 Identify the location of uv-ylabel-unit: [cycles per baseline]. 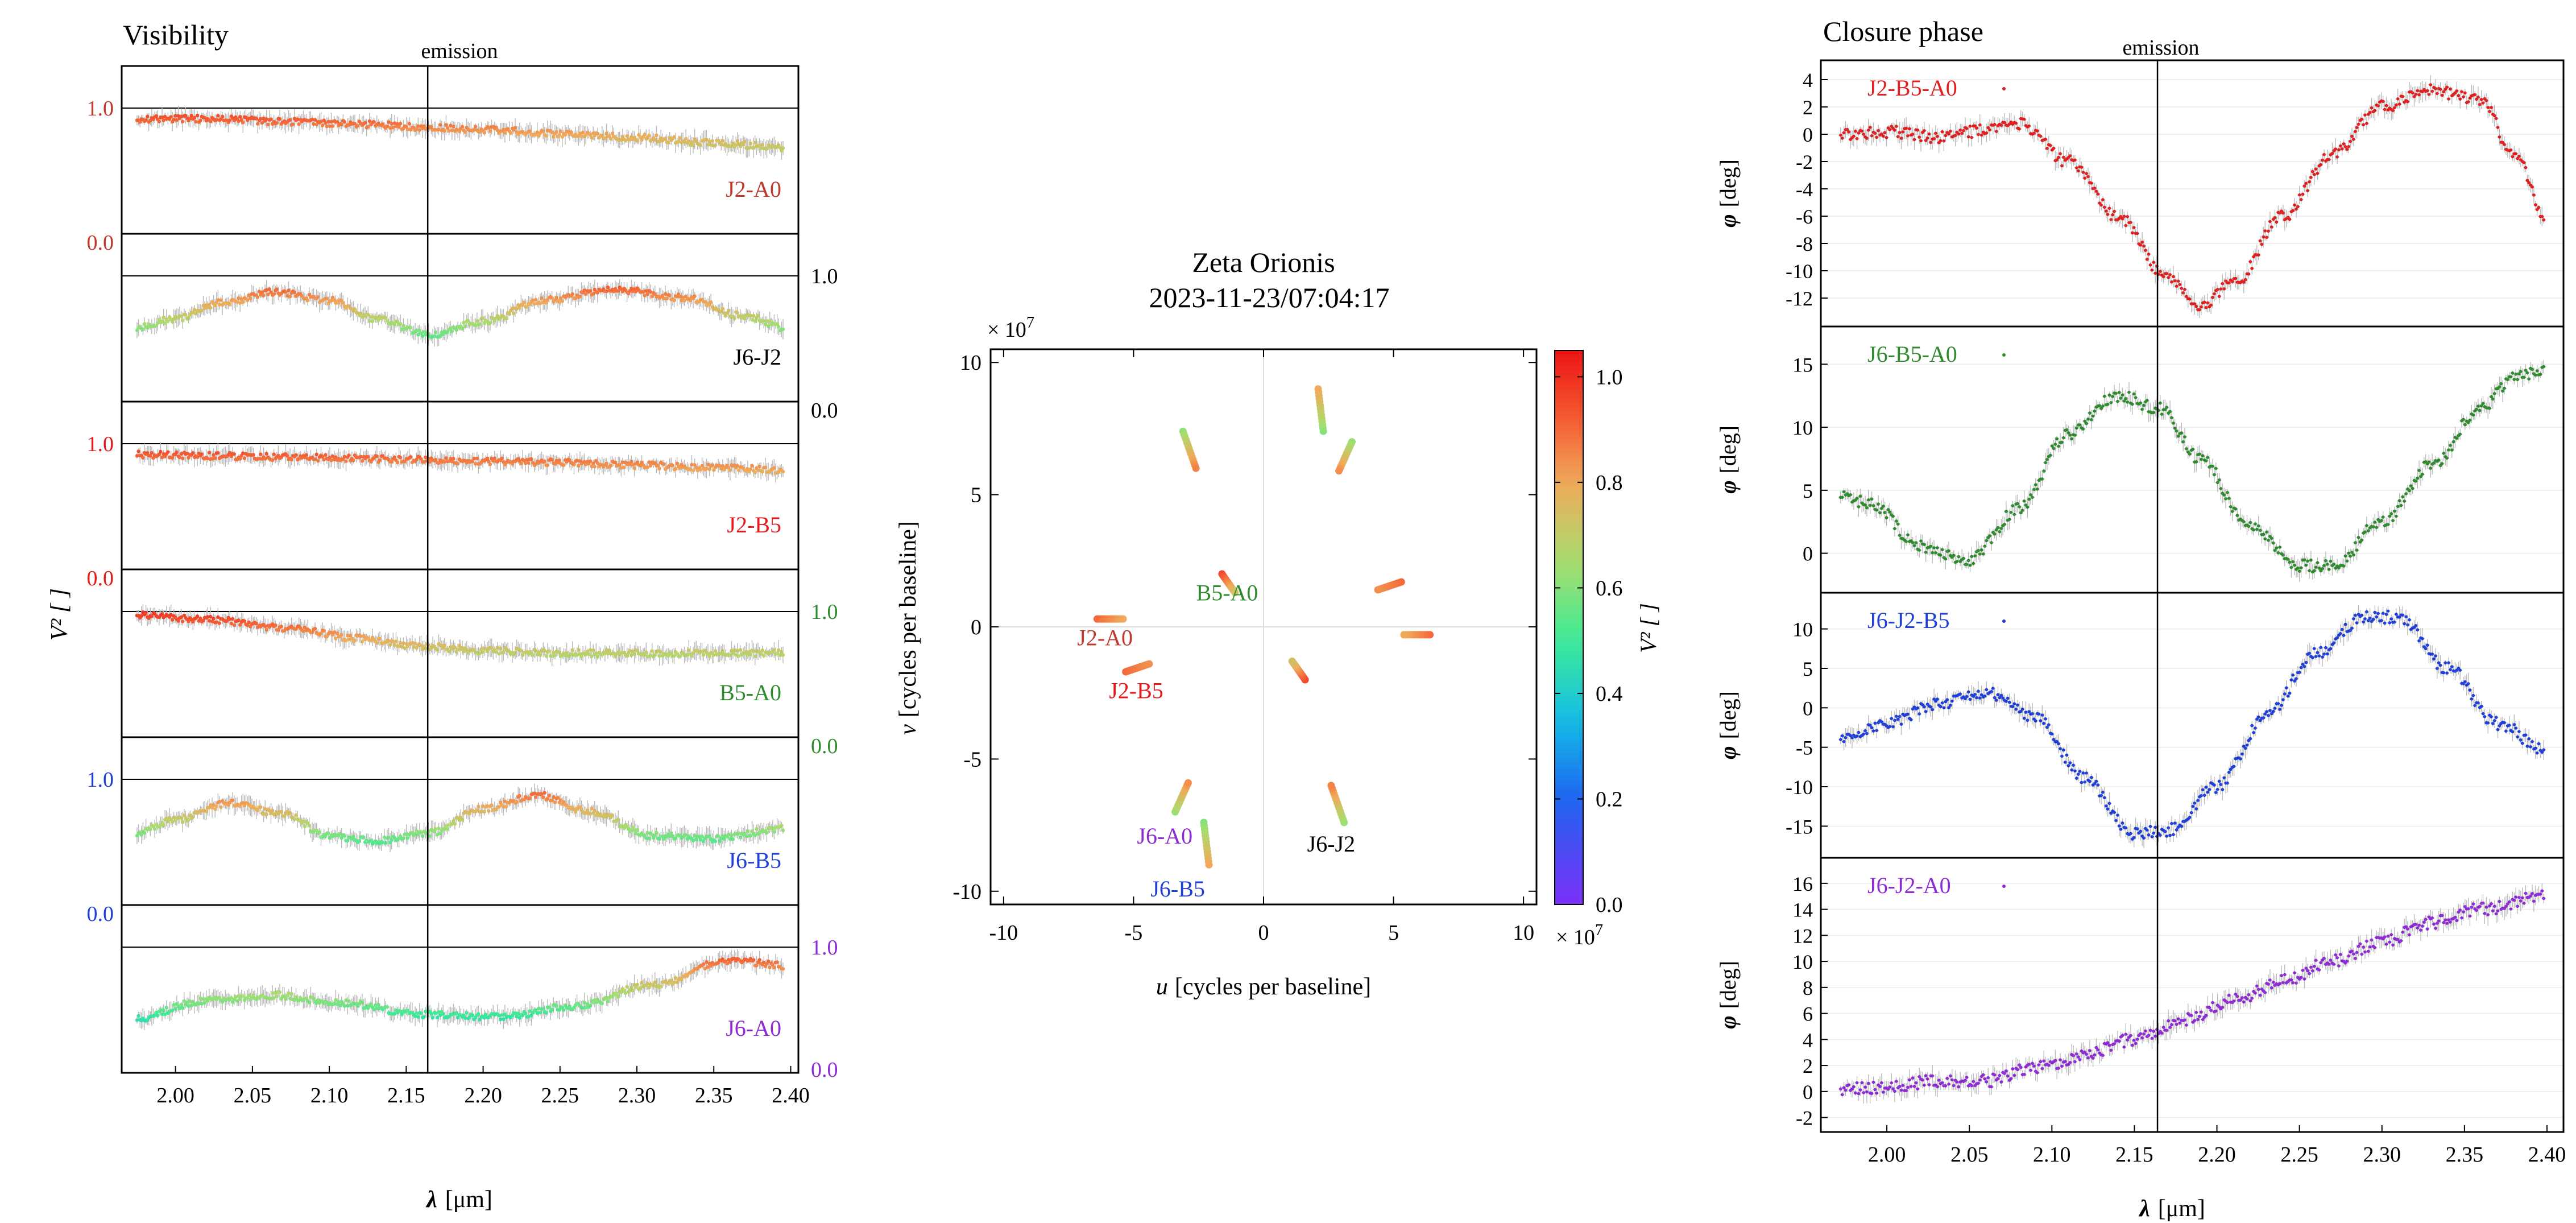
(908, 619).